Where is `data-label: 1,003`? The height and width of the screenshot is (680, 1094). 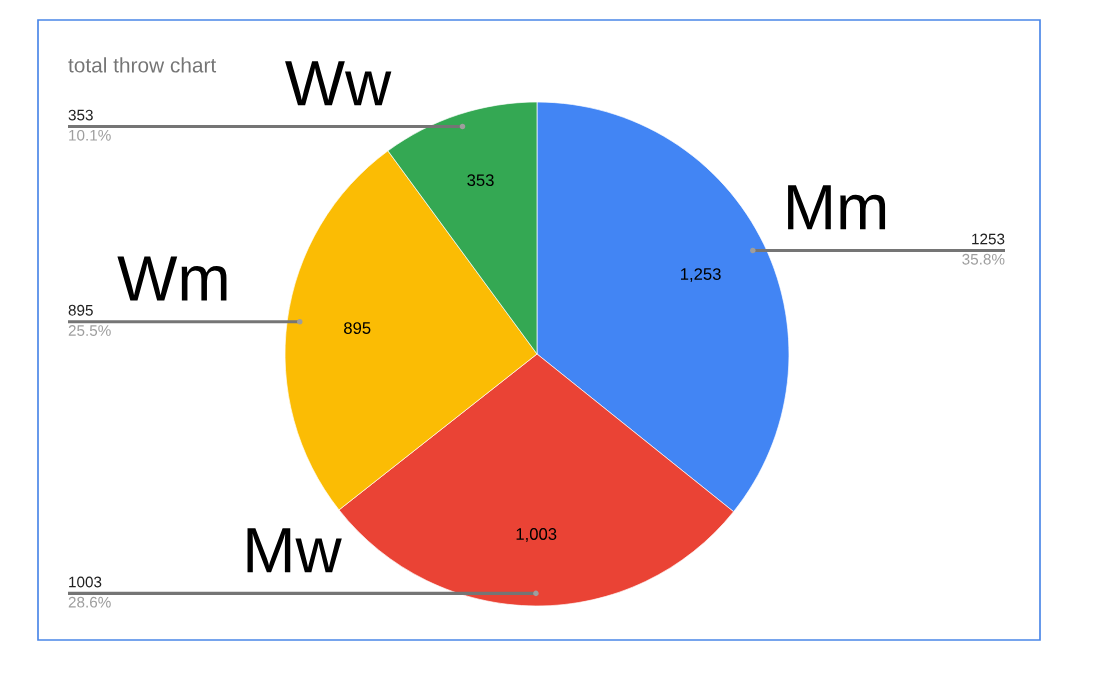 data-label: 1,003 is located at coordinates (536, 535).